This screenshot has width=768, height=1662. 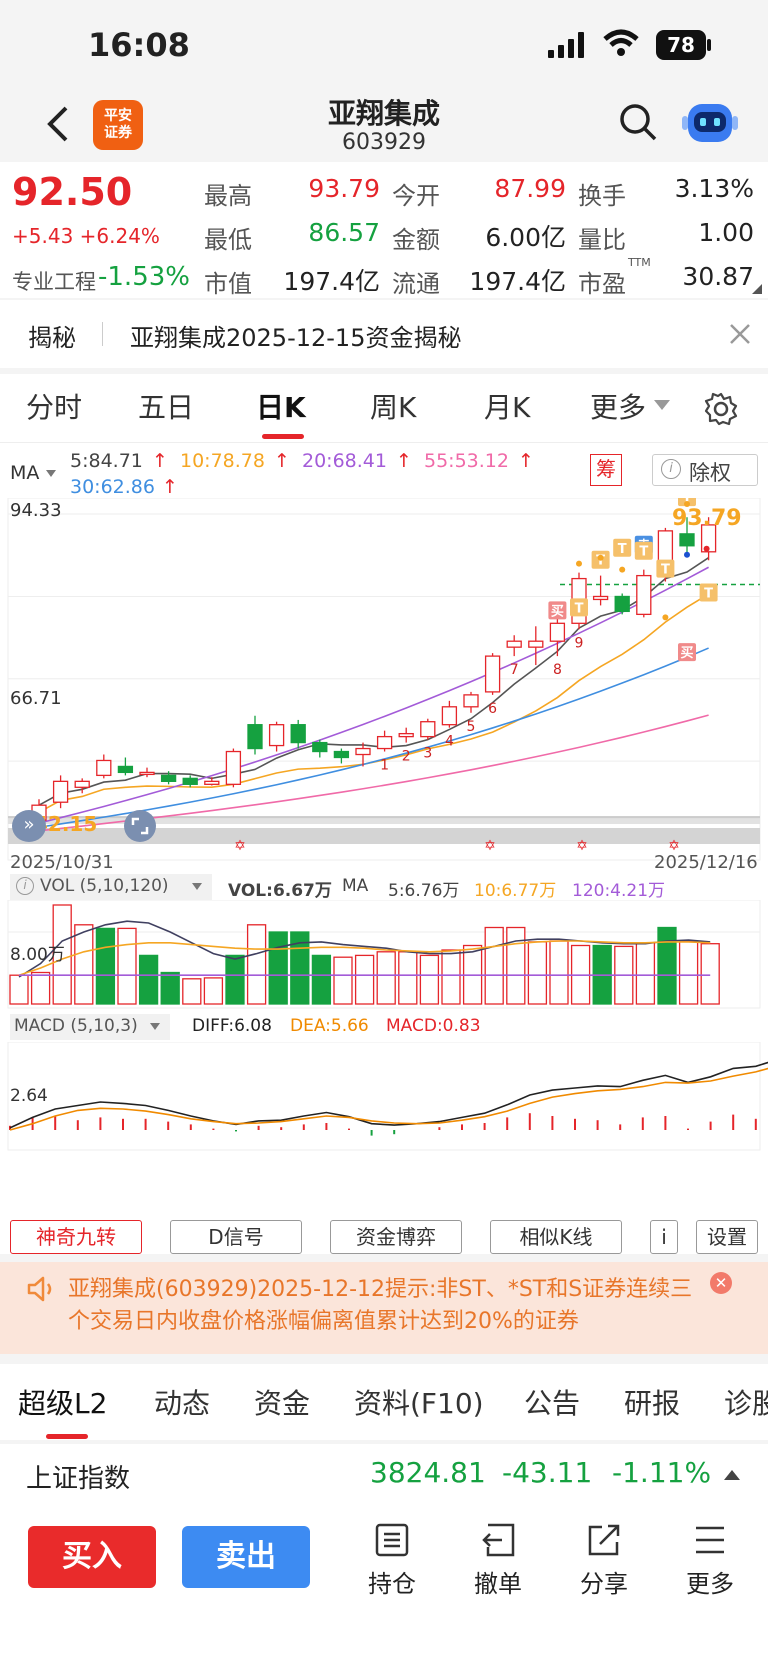 What do you see at coordinates (492, 709) in the screenshot?
I see `nine-turn-number: 6` at bounding box center [492, 709].